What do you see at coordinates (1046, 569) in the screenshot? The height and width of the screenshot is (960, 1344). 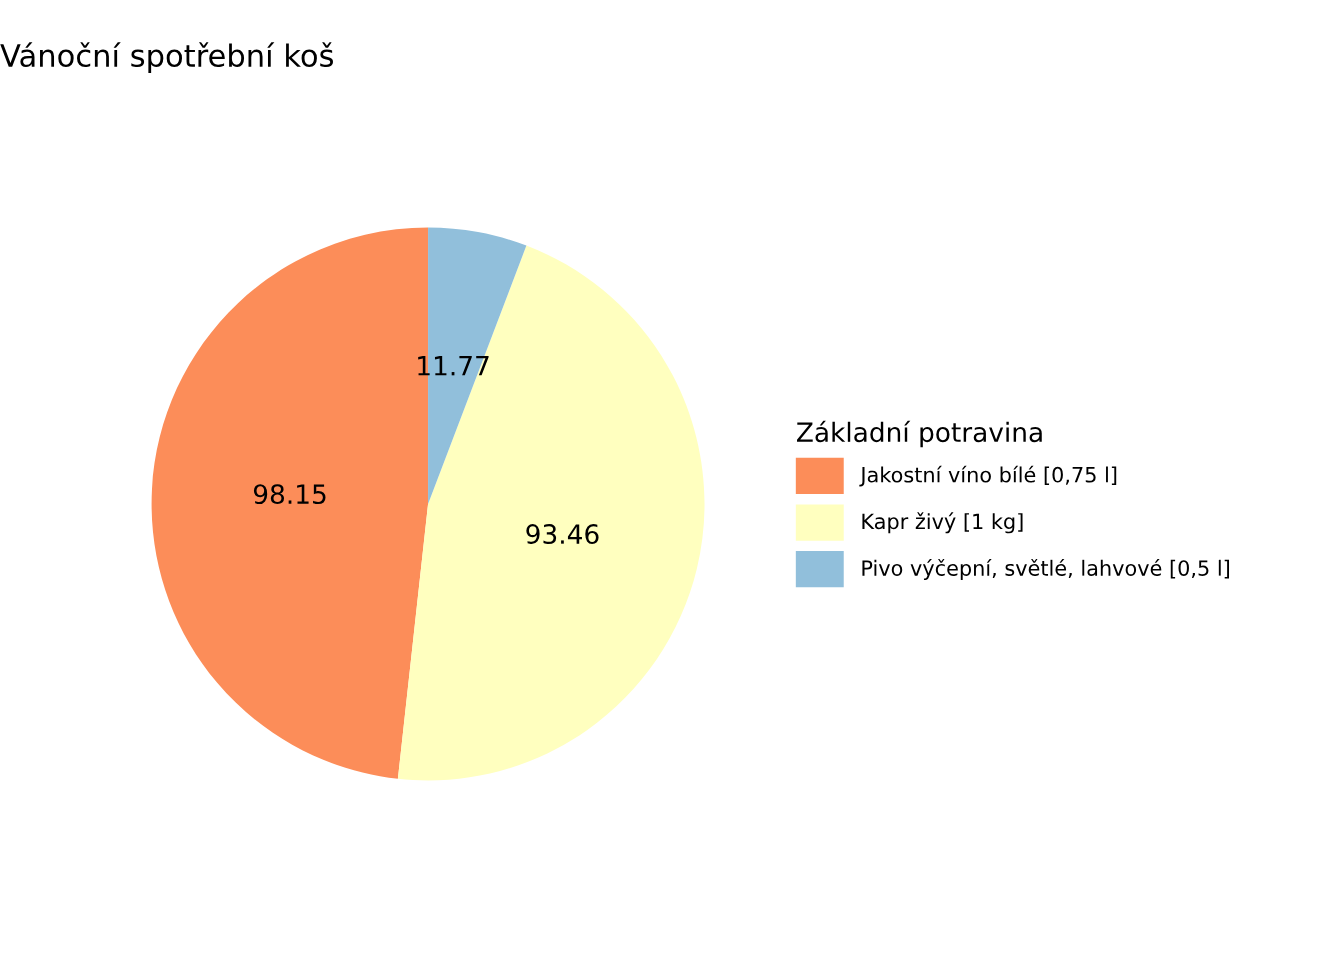 I see `legend-label: Pivo výčepní, světlé, lahvové [0,5 l]` at bounding box center [1046, 569].